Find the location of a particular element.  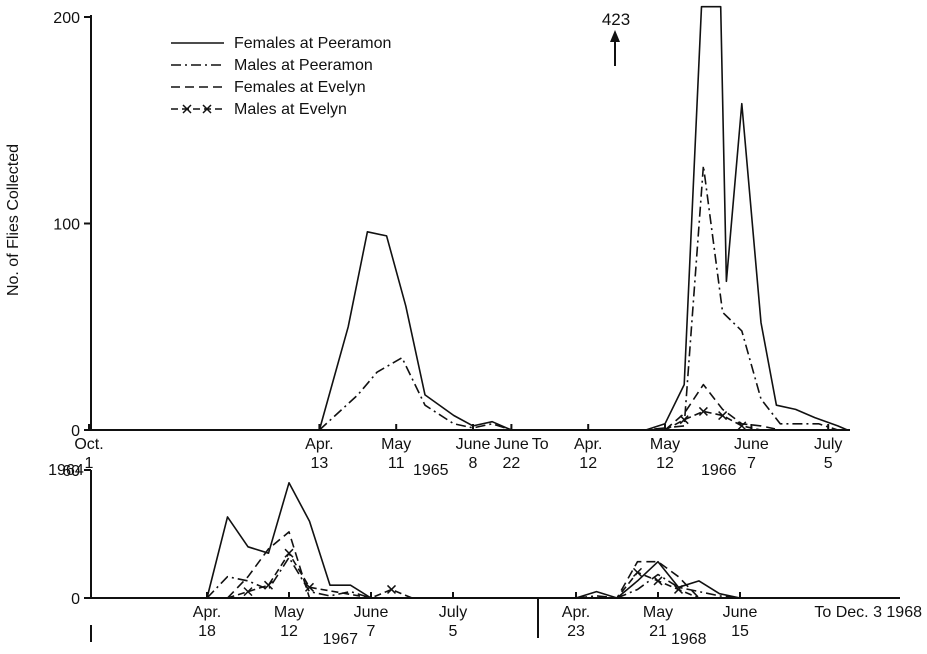

peak-annotation: 423 is located at coordinates (616, 19).